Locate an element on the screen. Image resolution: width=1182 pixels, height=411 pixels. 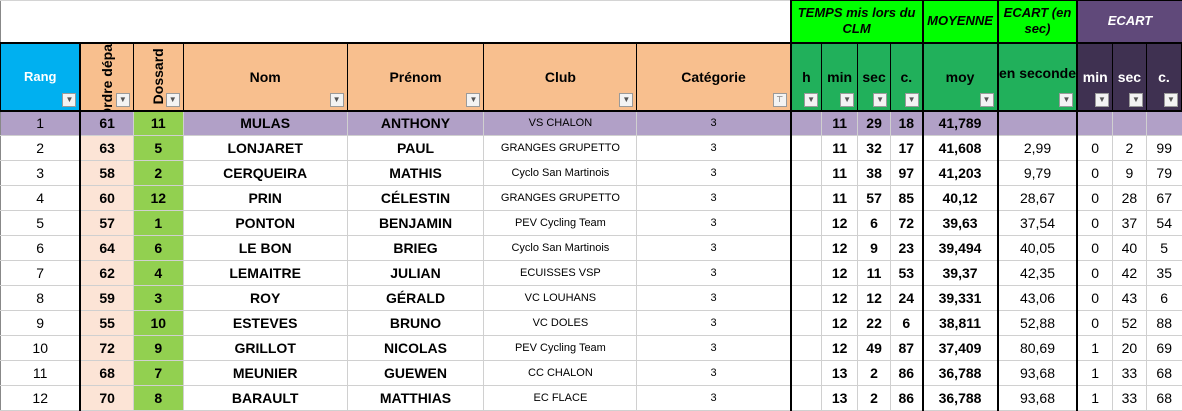
cell-sec: 32 is located at coordinates (874, 148).